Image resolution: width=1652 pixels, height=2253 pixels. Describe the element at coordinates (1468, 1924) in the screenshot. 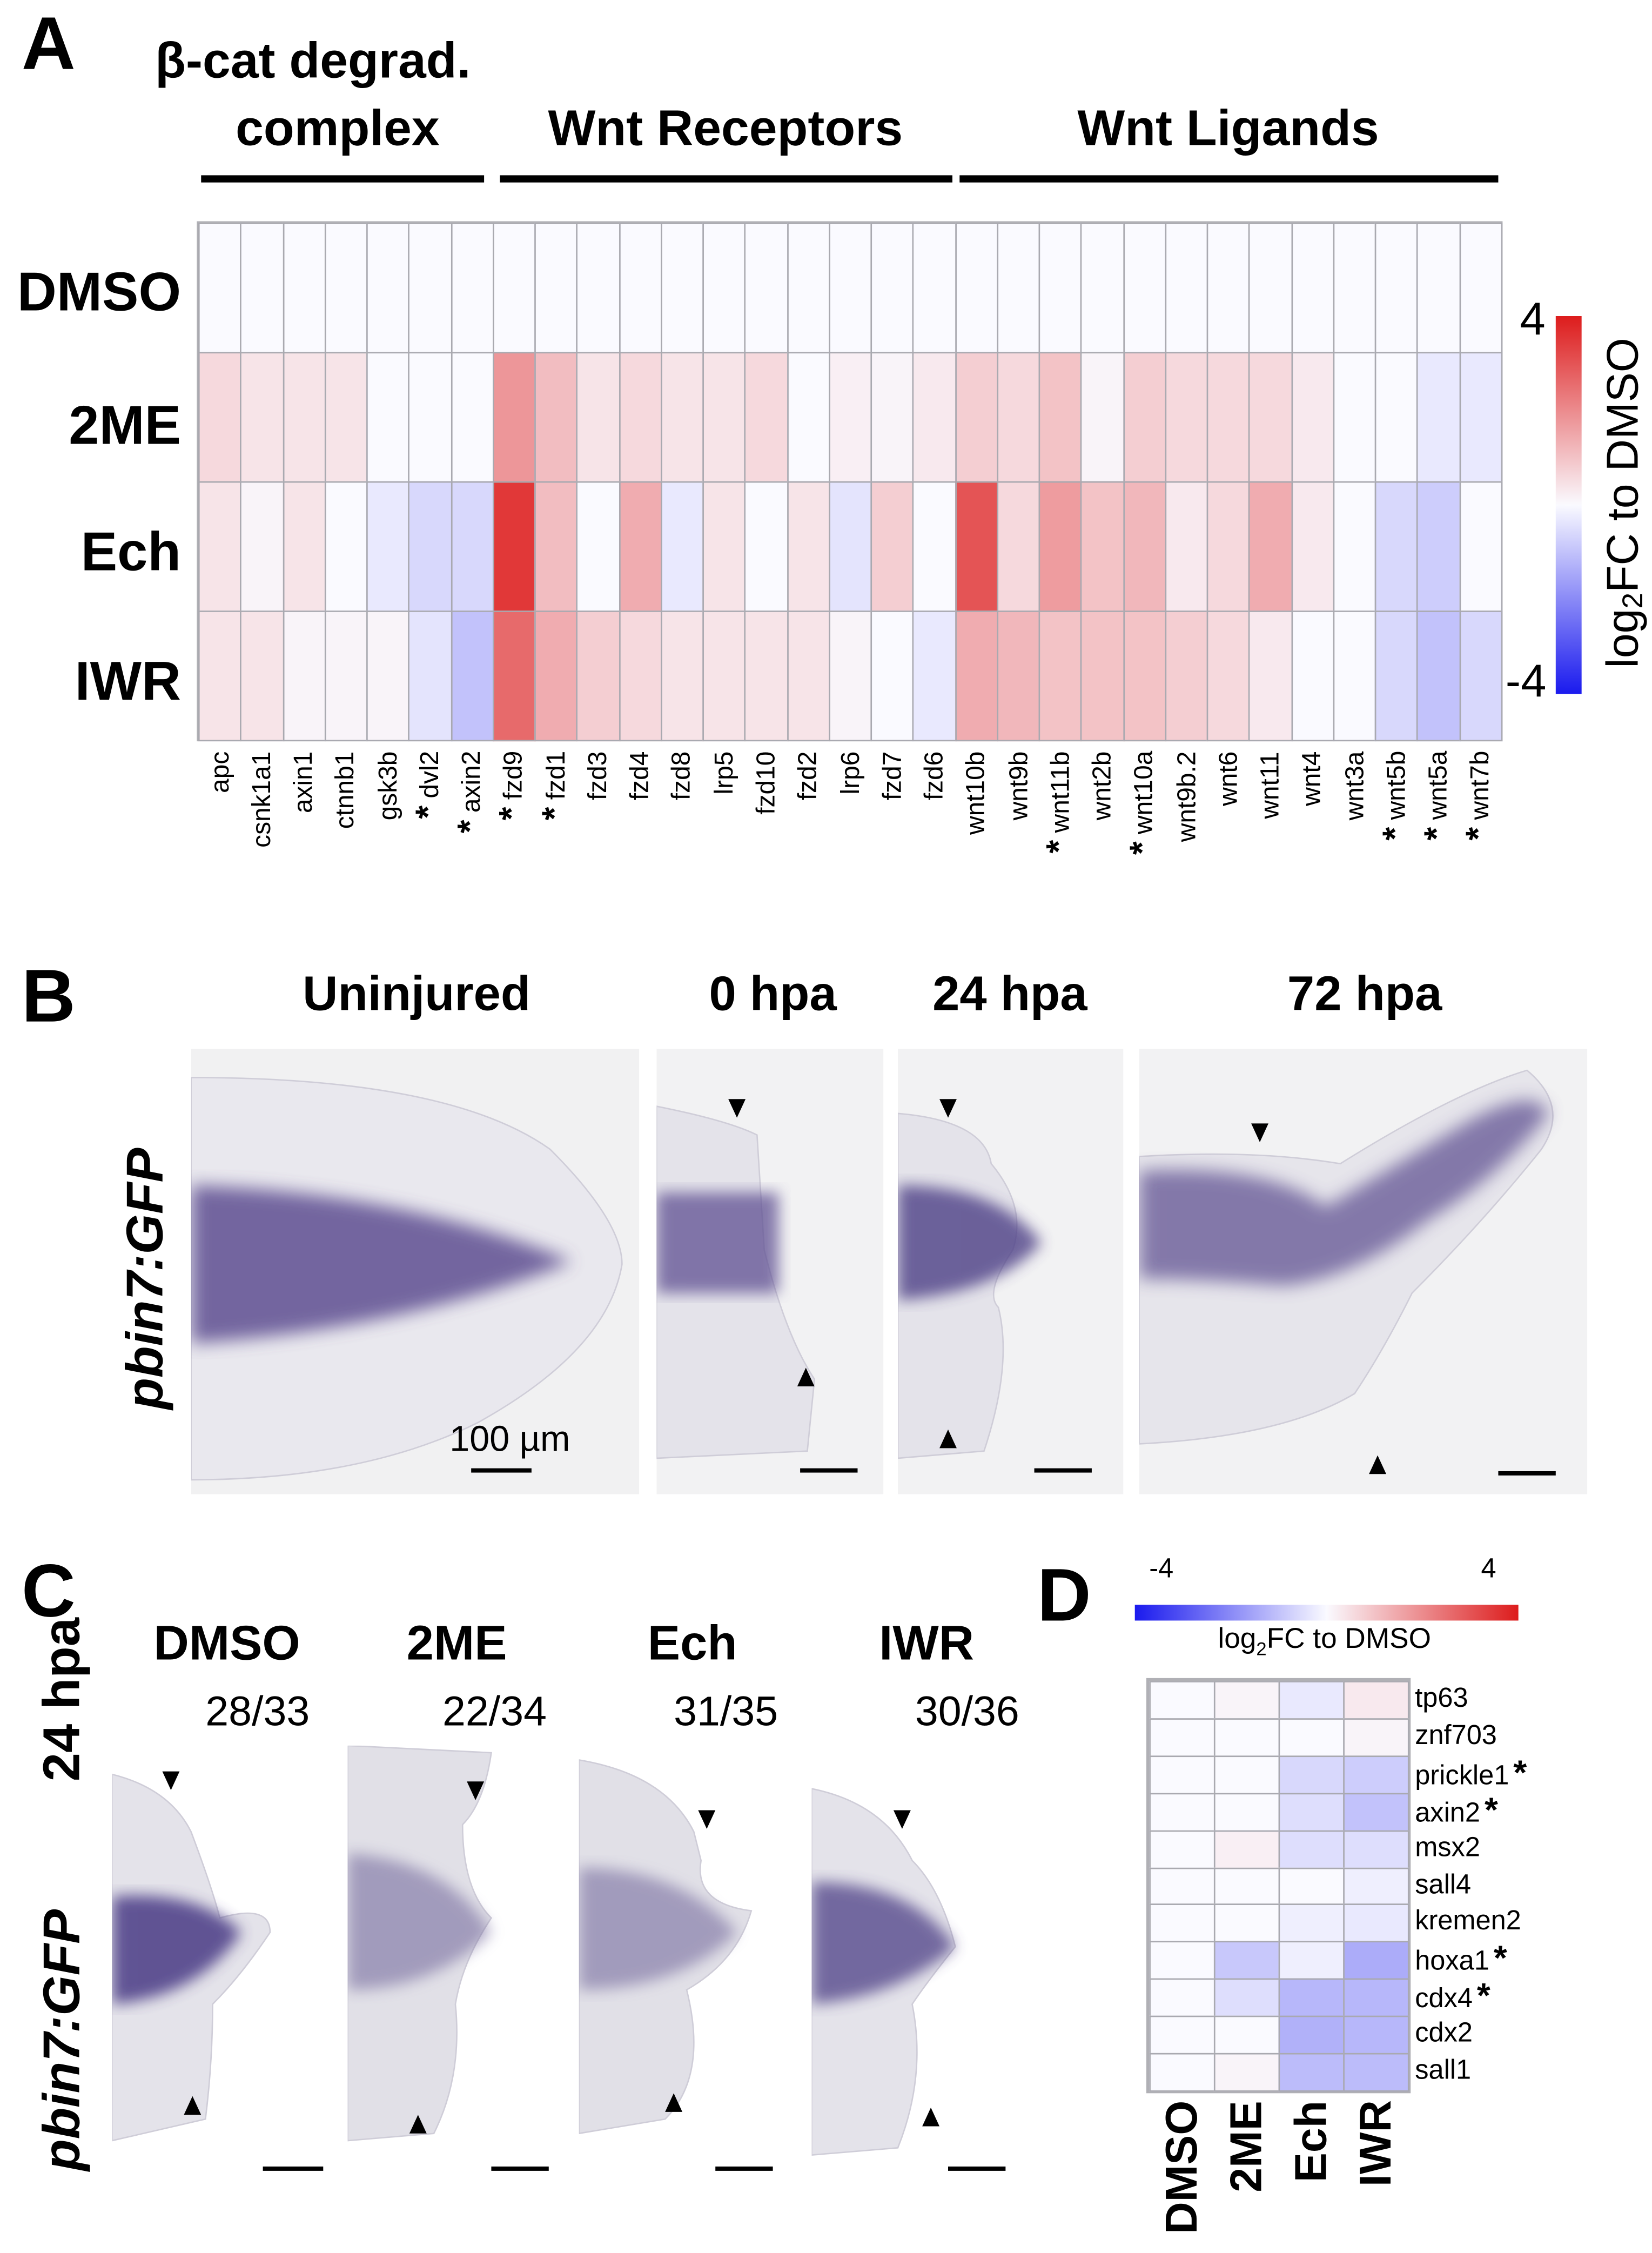

I see `row-label: kremen2` at that location.